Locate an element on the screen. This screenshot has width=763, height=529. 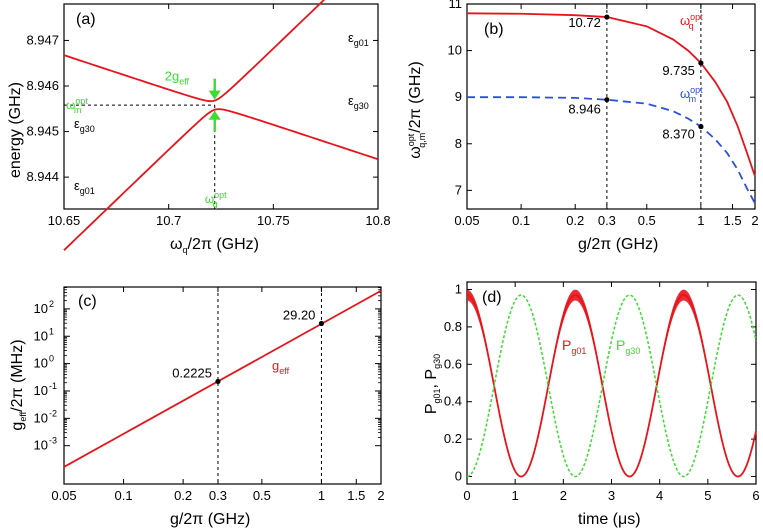
panel-a-x-tick-label: 10.8 is located at coordinates (377, 220).